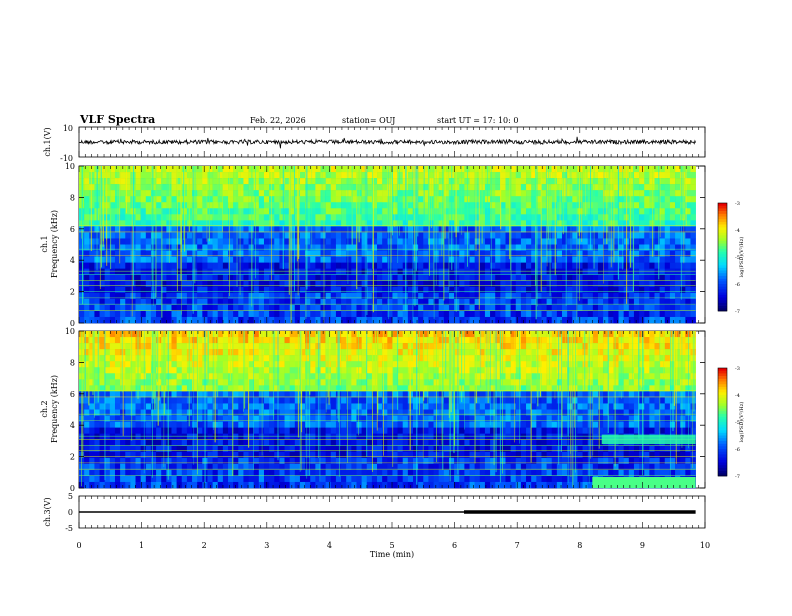 The image size is (792, 616). Describe the element at coordinates (368, 120) in the screenshot. I see `header-station: station= OUJ` at that location.